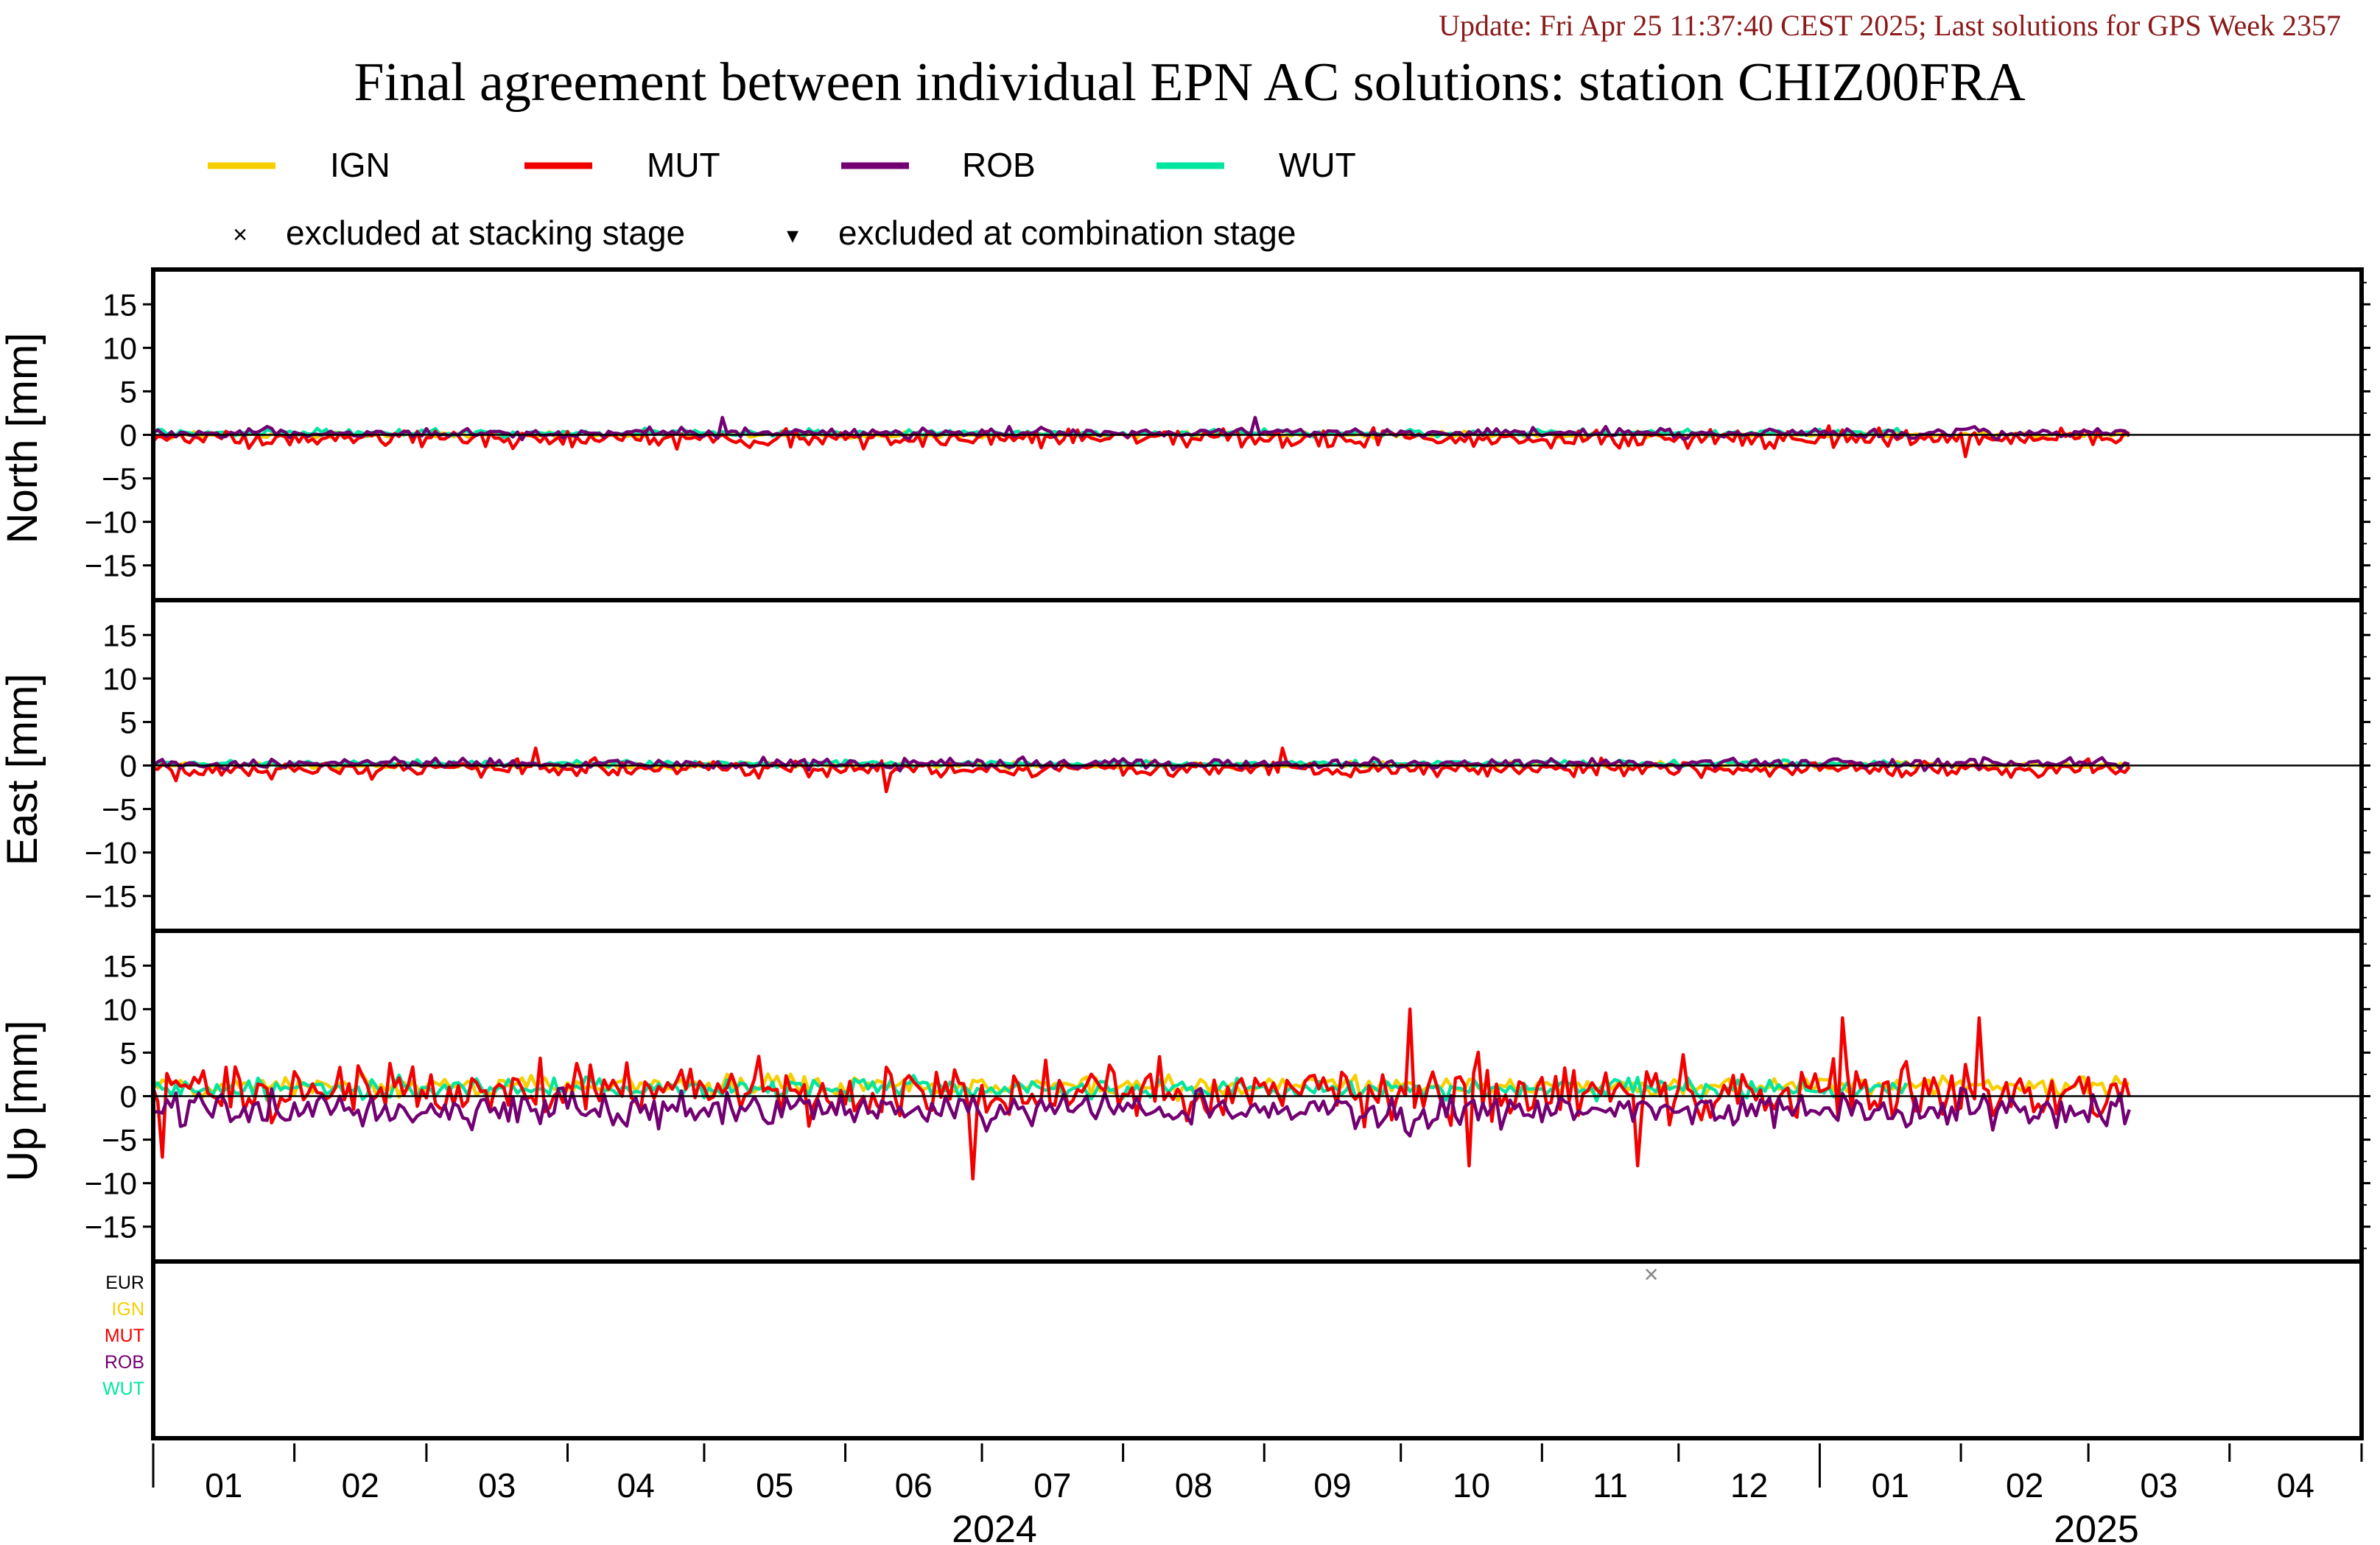  Describe the element at coordinates (119, 479) in the screenshot. I see `north-y-tick-label: −5` at that location.